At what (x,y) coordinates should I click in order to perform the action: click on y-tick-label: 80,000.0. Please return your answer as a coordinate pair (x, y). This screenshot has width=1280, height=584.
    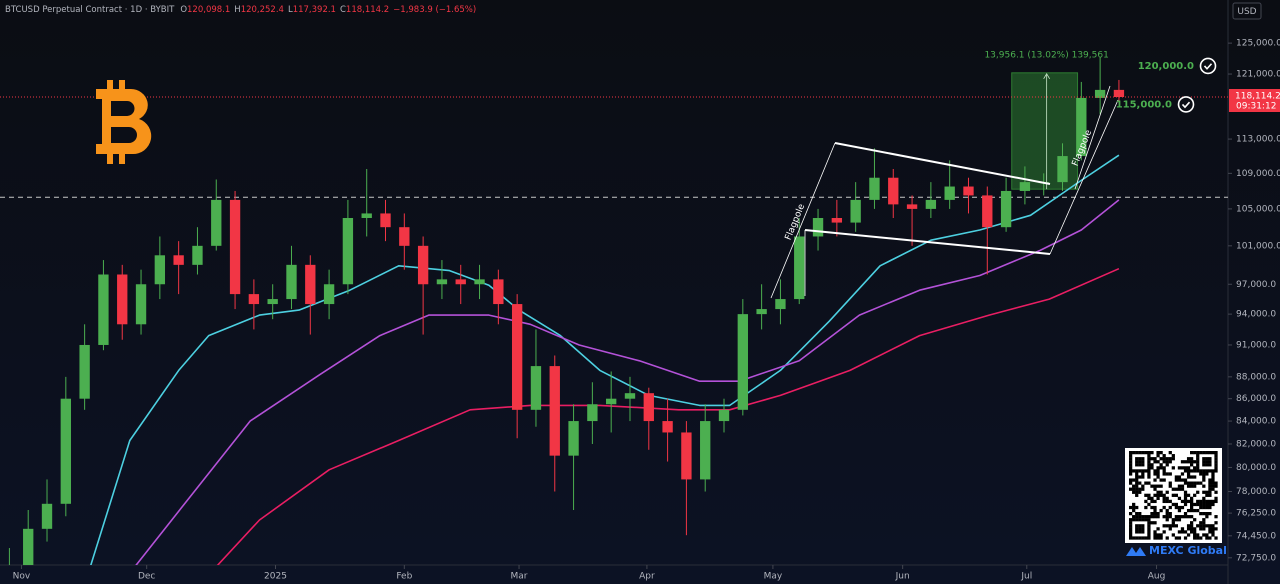
    Looking at the image, I should click on (1256, 468).